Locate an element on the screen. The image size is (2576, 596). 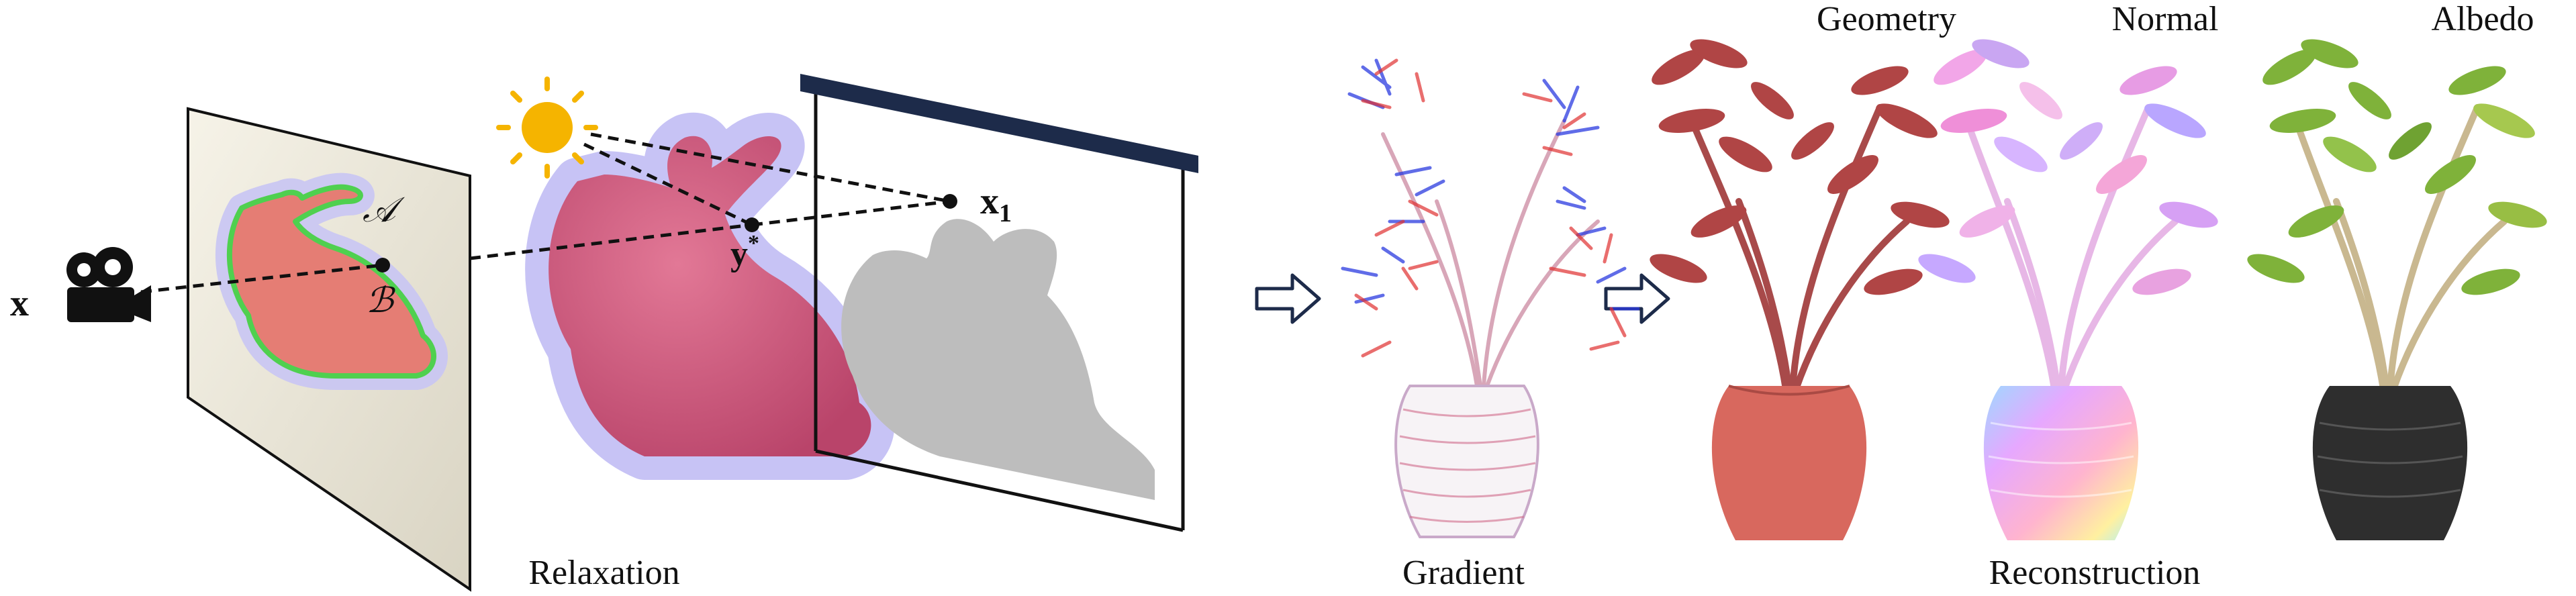
point-x-label: x is located at coordinates (19, 303).